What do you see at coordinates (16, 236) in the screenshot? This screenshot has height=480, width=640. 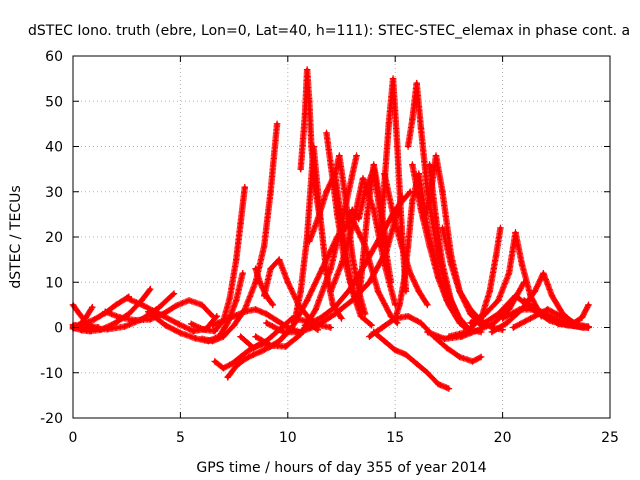 I see `y-axis-title: dSTEC / TECUs` at bounding box center [16, 236].